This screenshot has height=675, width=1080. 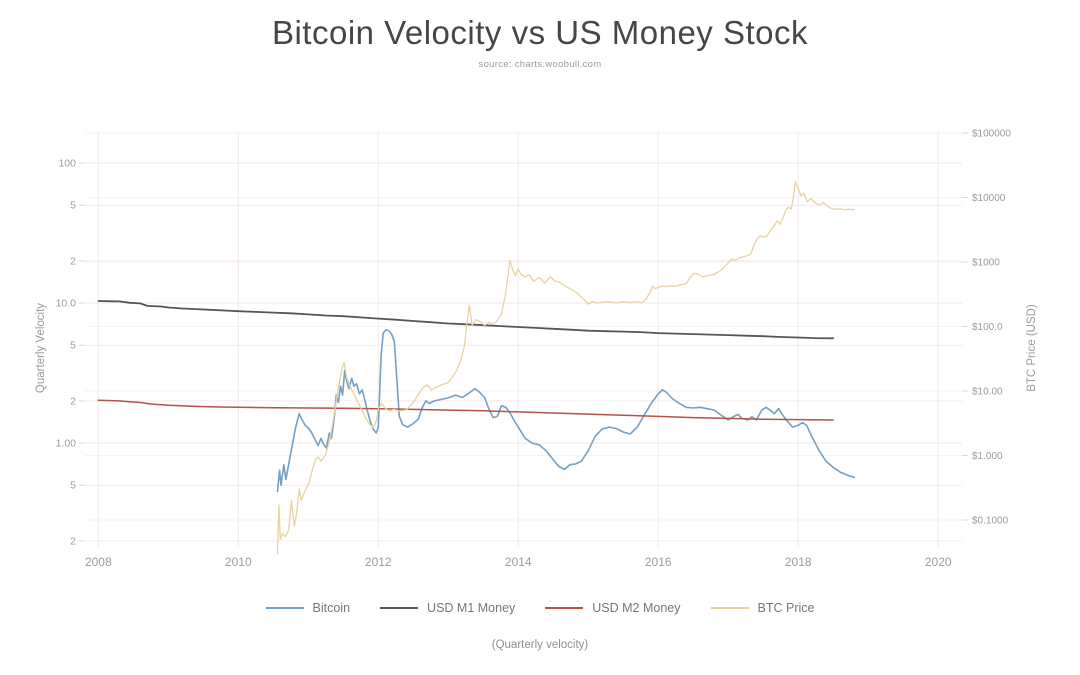 What do you see at coordinates (540, 32) in the screenshot?
I see `chart-title: Bitcoin Velocity vs US Money Stock` at bounding box center [540, 32].